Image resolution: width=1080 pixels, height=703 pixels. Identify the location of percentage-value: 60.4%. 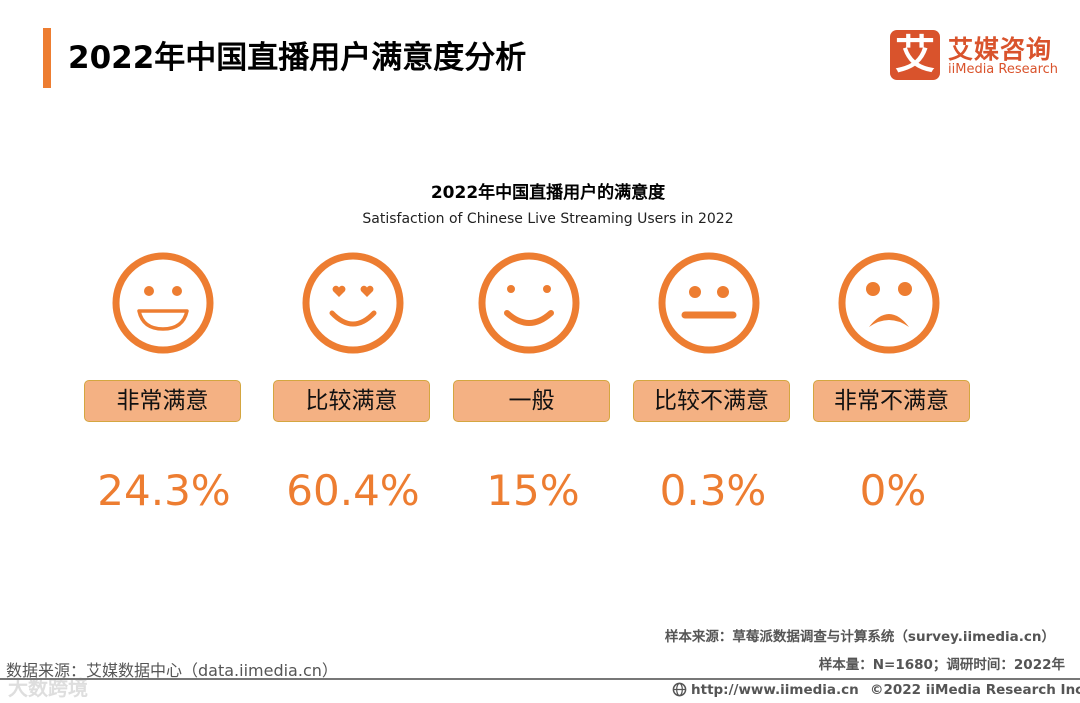
(353, 490).